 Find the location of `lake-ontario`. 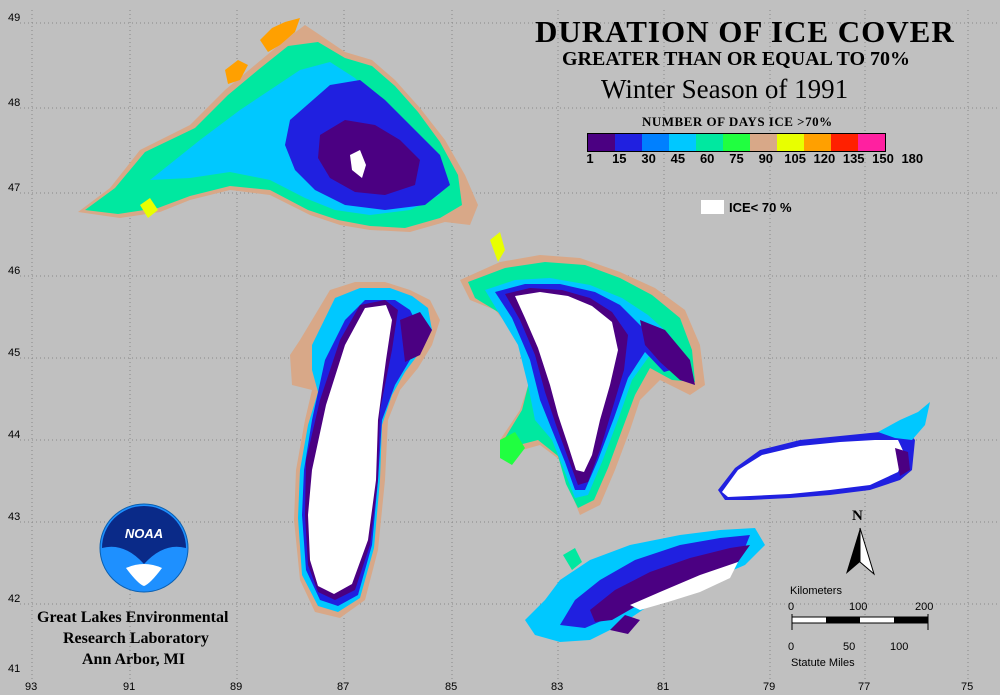

lake-ontario is located at coordinates (824, 451).